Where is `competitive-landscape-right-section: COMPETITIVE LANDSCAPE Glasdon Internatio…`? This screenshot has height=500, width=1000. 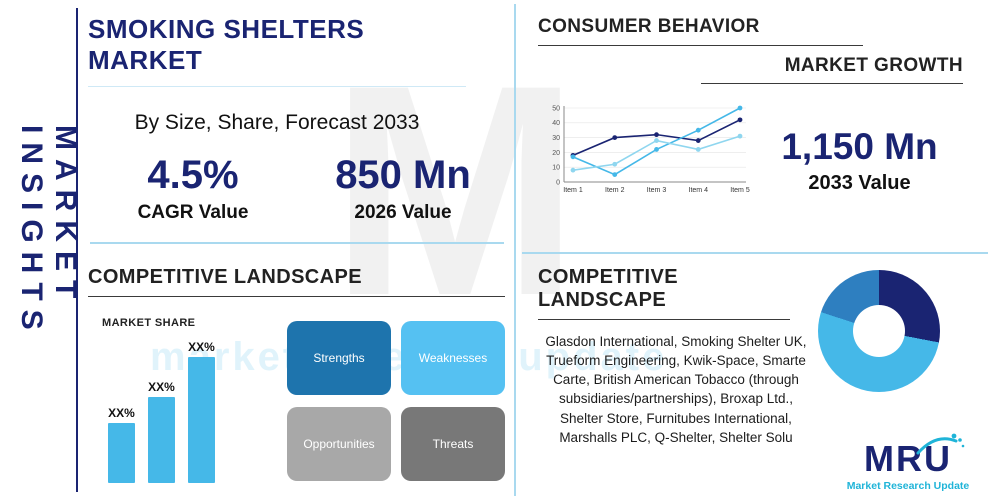 competitive-landscape-right-section: COMPETITIVE LANDSCAPE Glasdon Internatio… is located at coordinates (678, 356).